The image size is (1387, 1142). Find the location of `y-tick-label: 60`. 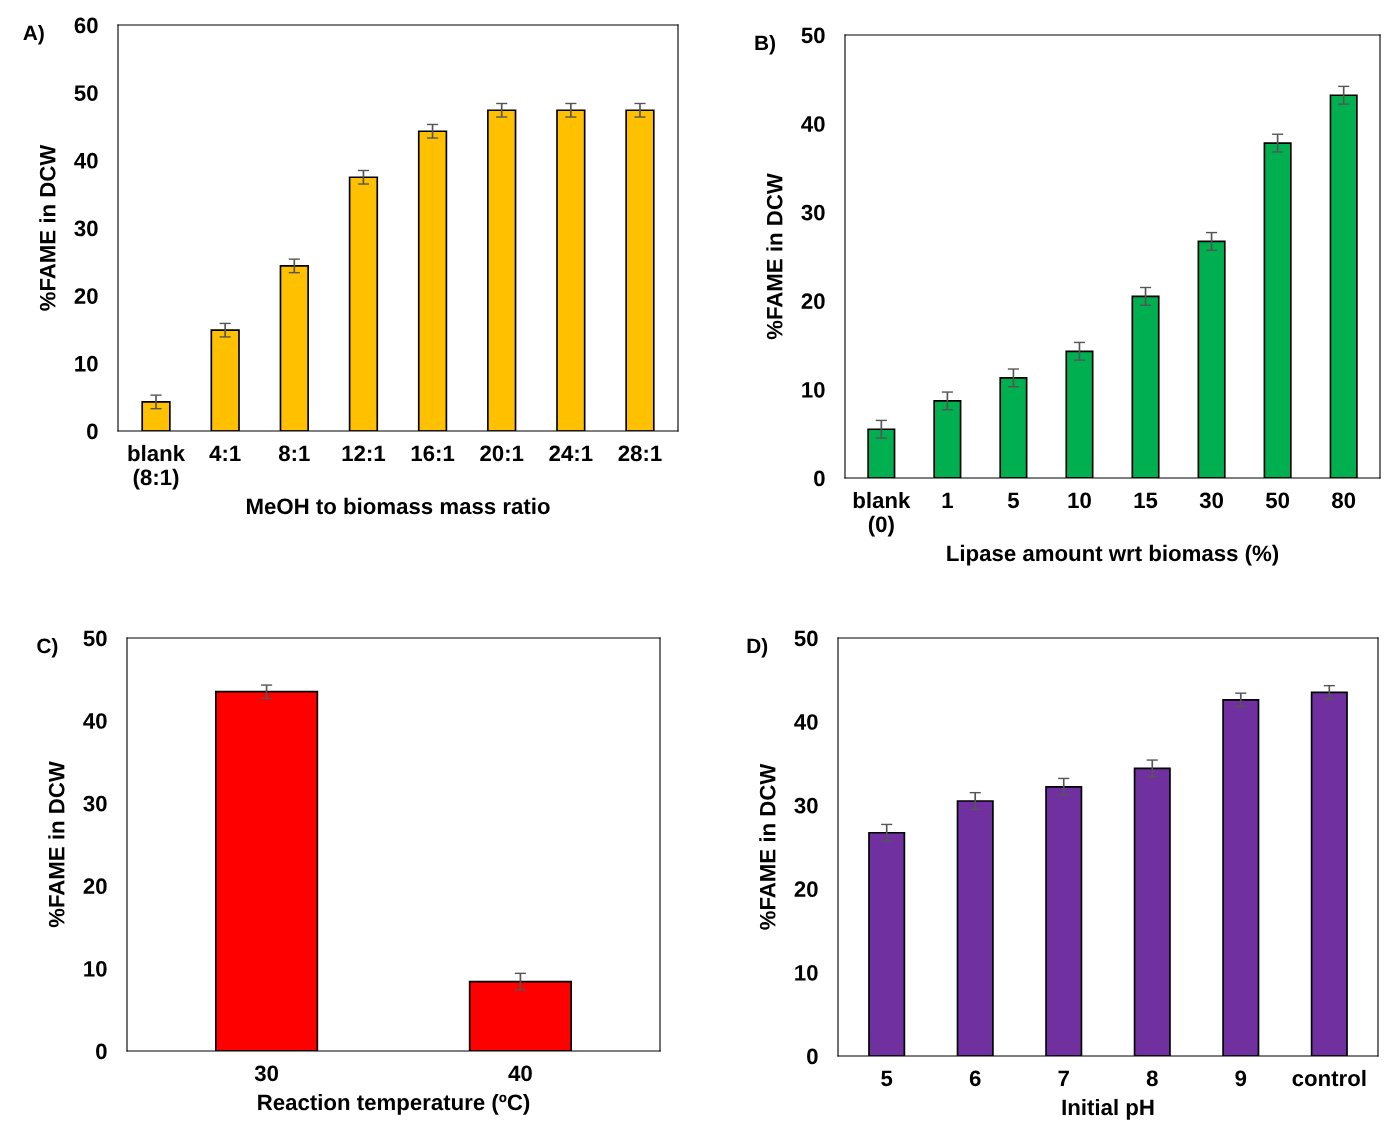

y-tick-label: 60 is located at coordinates (86, 25).